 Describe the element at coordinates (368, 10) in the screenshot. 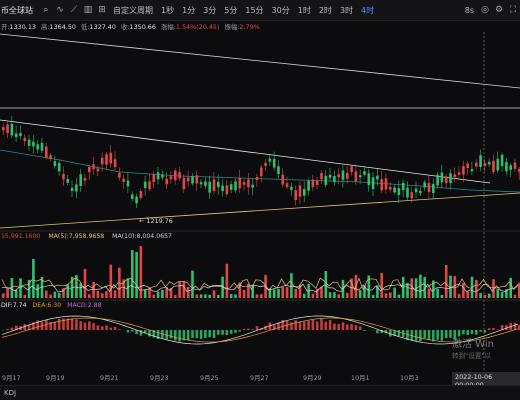

I see `period-4h: 4时` at that location.